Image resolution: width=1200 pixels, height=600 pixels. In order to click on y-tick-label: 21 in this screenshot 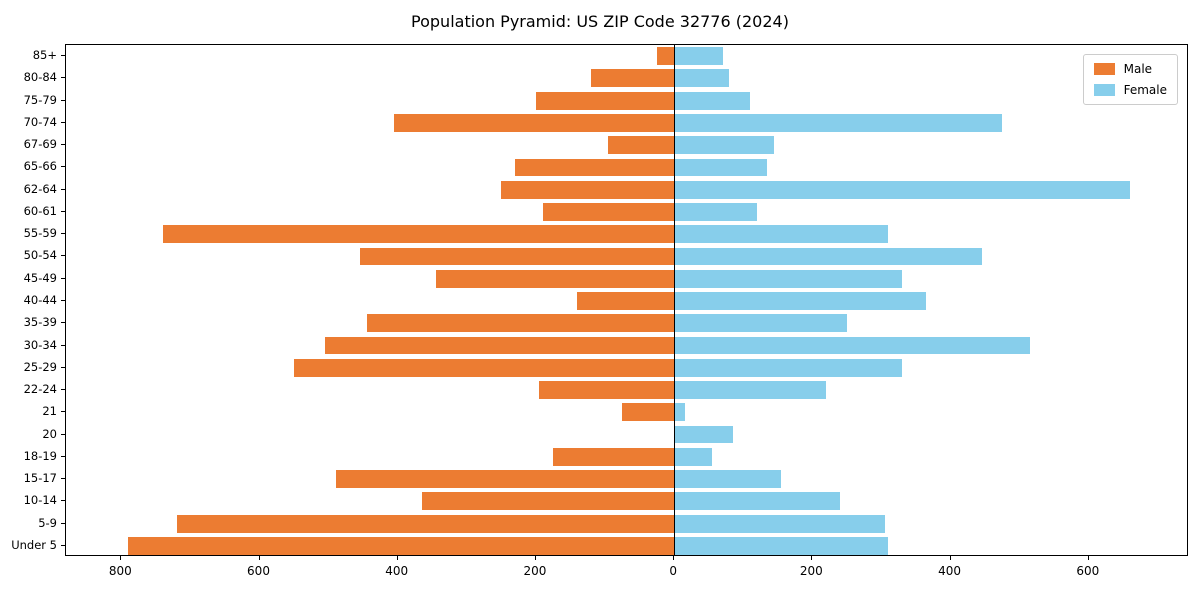, I will do `click(49, 411)`.